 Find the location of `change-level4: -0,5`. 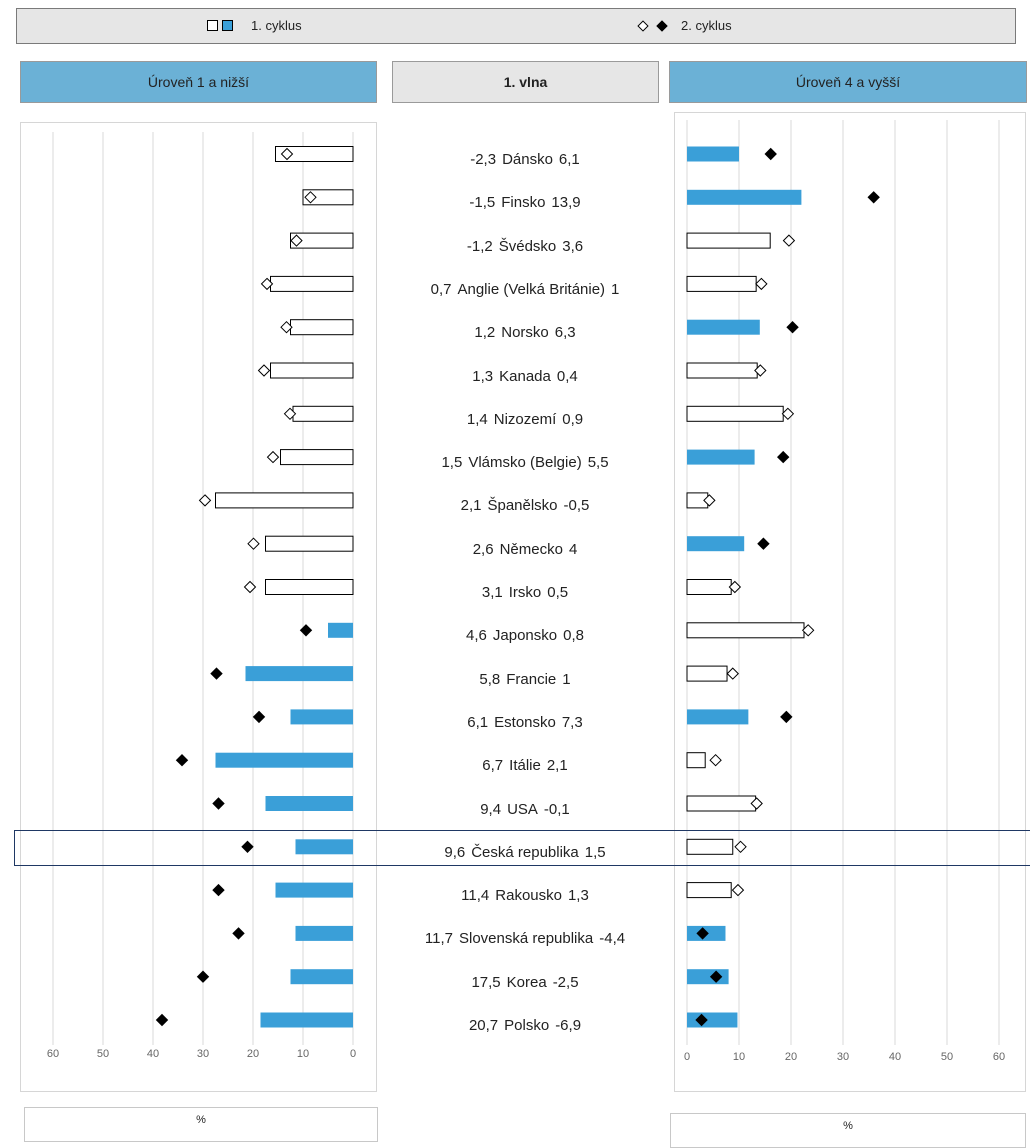

change-level4: -0,5 is located at coordinates (576, 506).